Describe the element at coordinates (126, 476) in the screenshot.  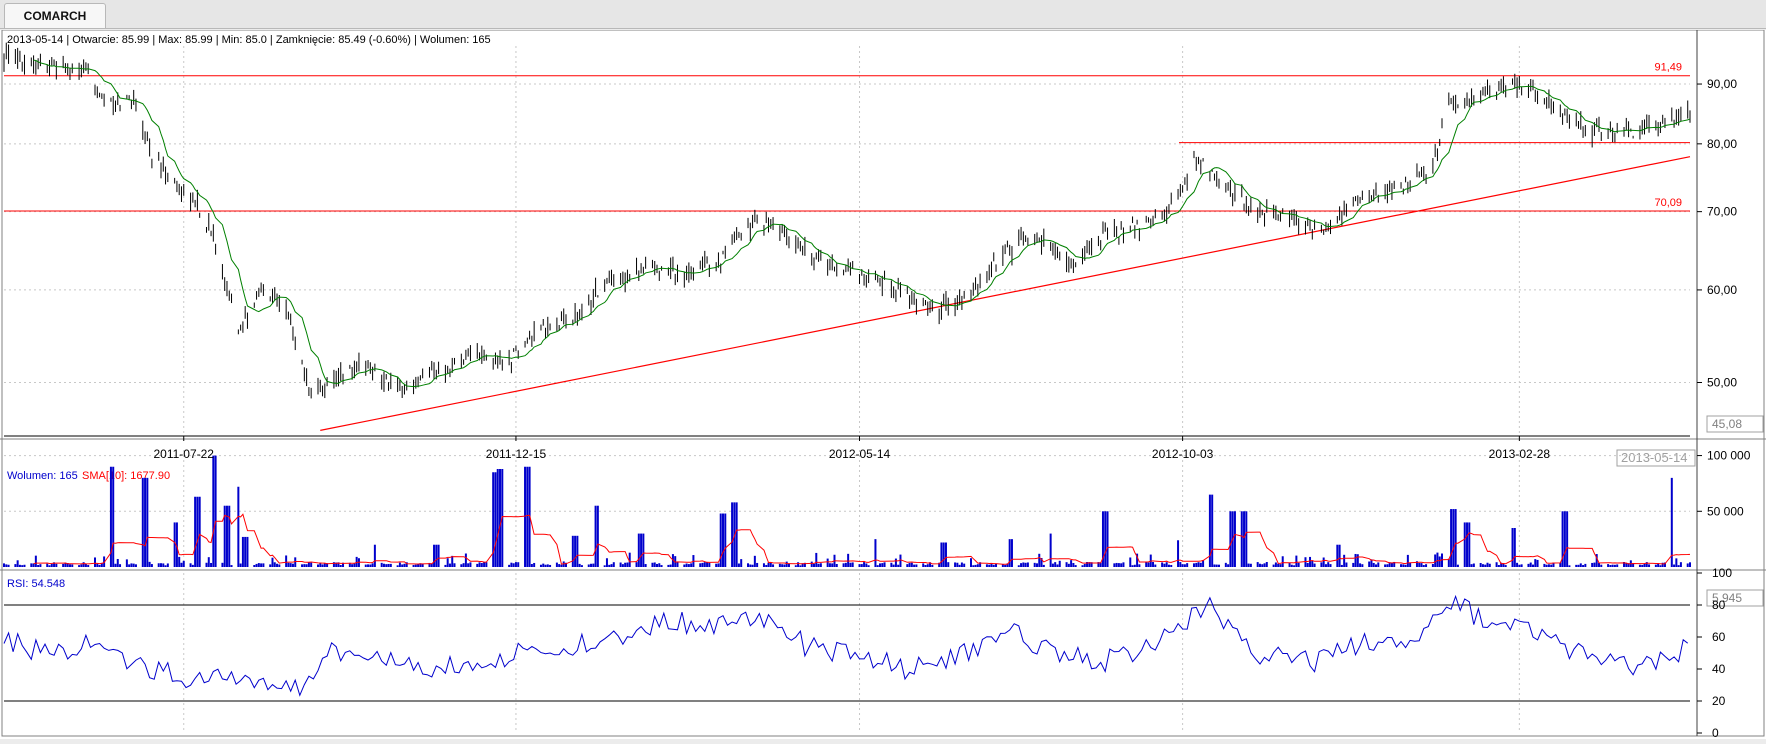
I see `volume-sma-label: SMA[10]: 1677.90` at that location.